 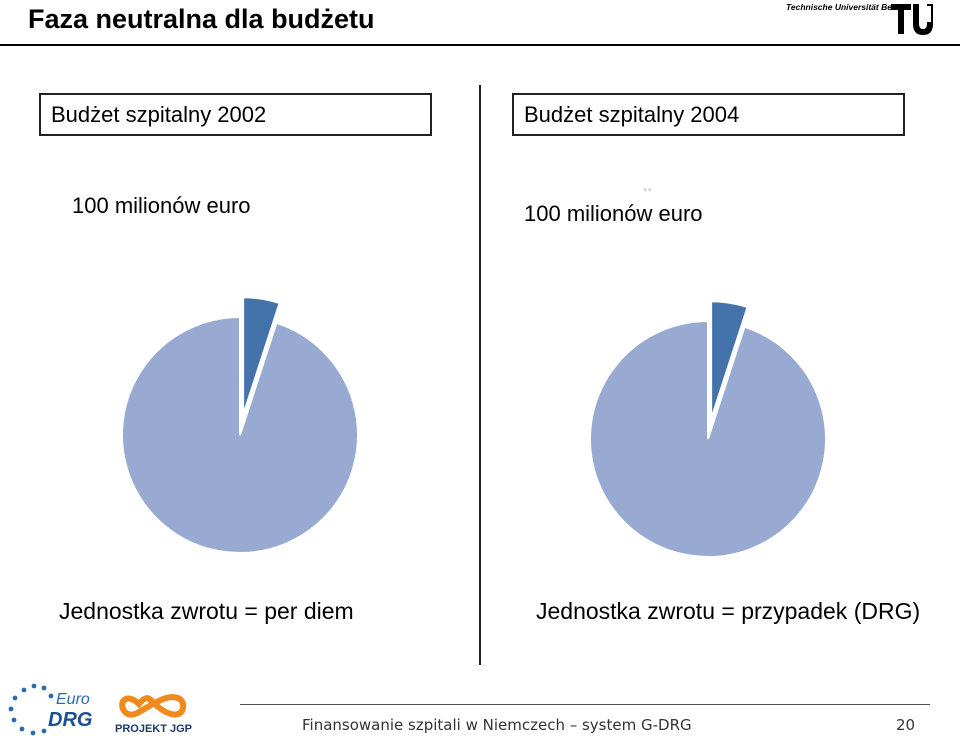 What do you see at coordinates (480, 45) in the screenshot?
I see `title-underline` at bounding box center [480, 45].